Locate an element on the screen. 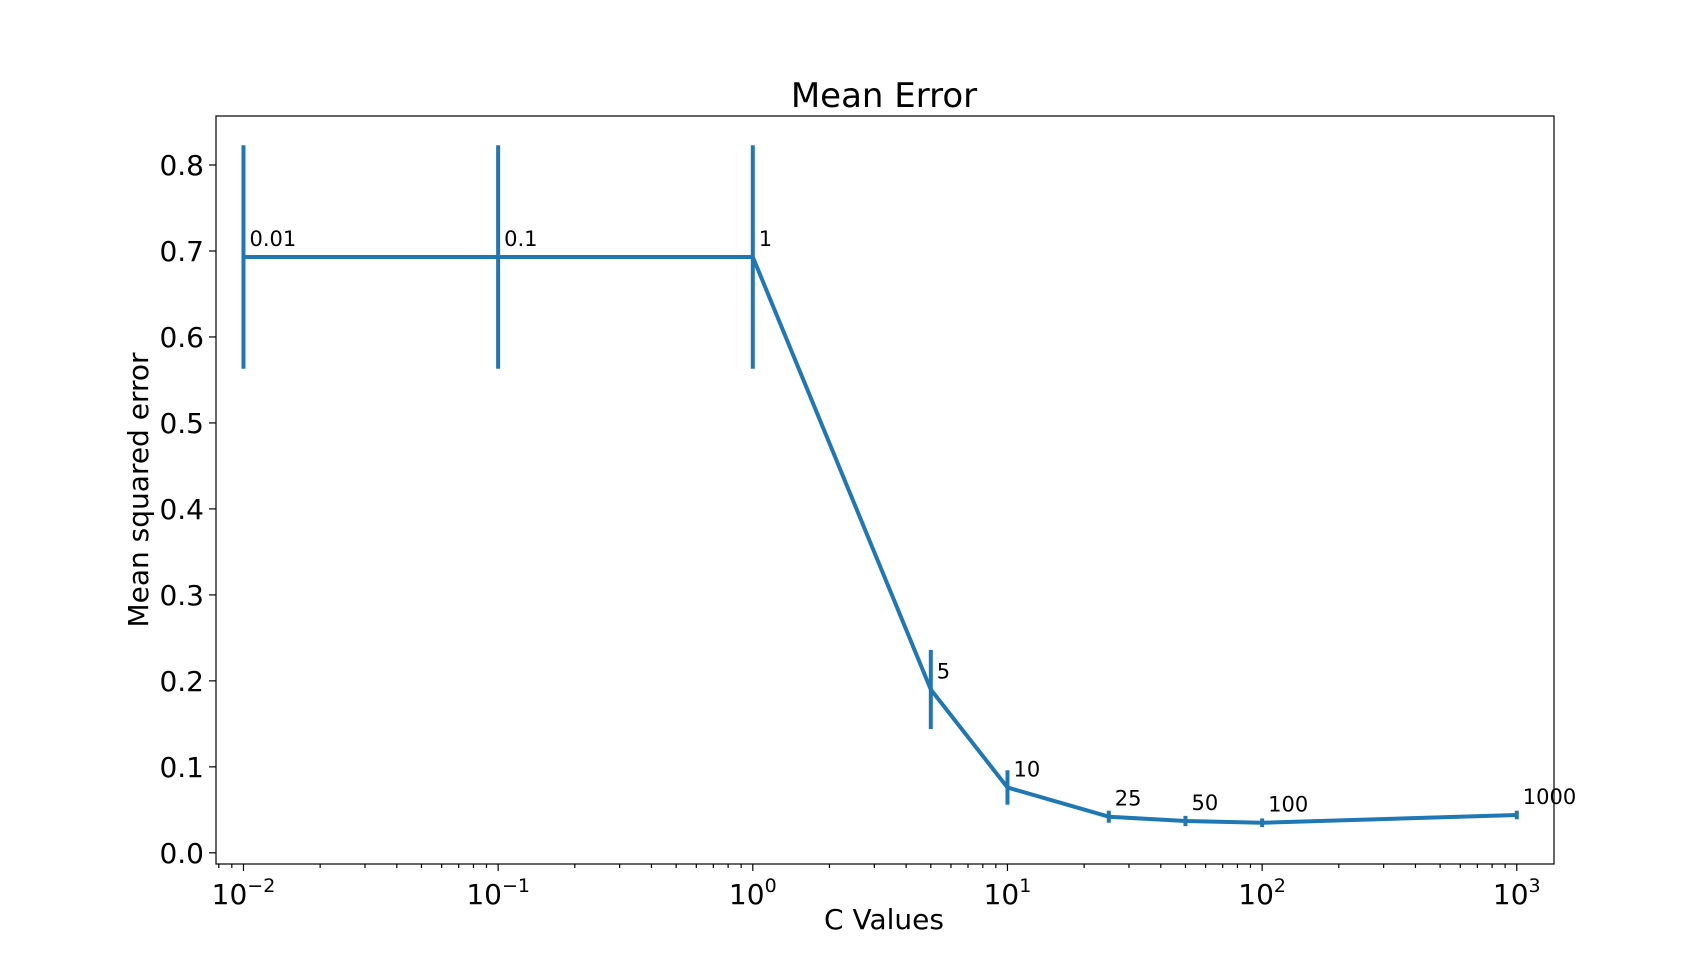 This screenshot has width=1706, height=958. y-tick-label: 0.6 is located at coordinates (181, 337).